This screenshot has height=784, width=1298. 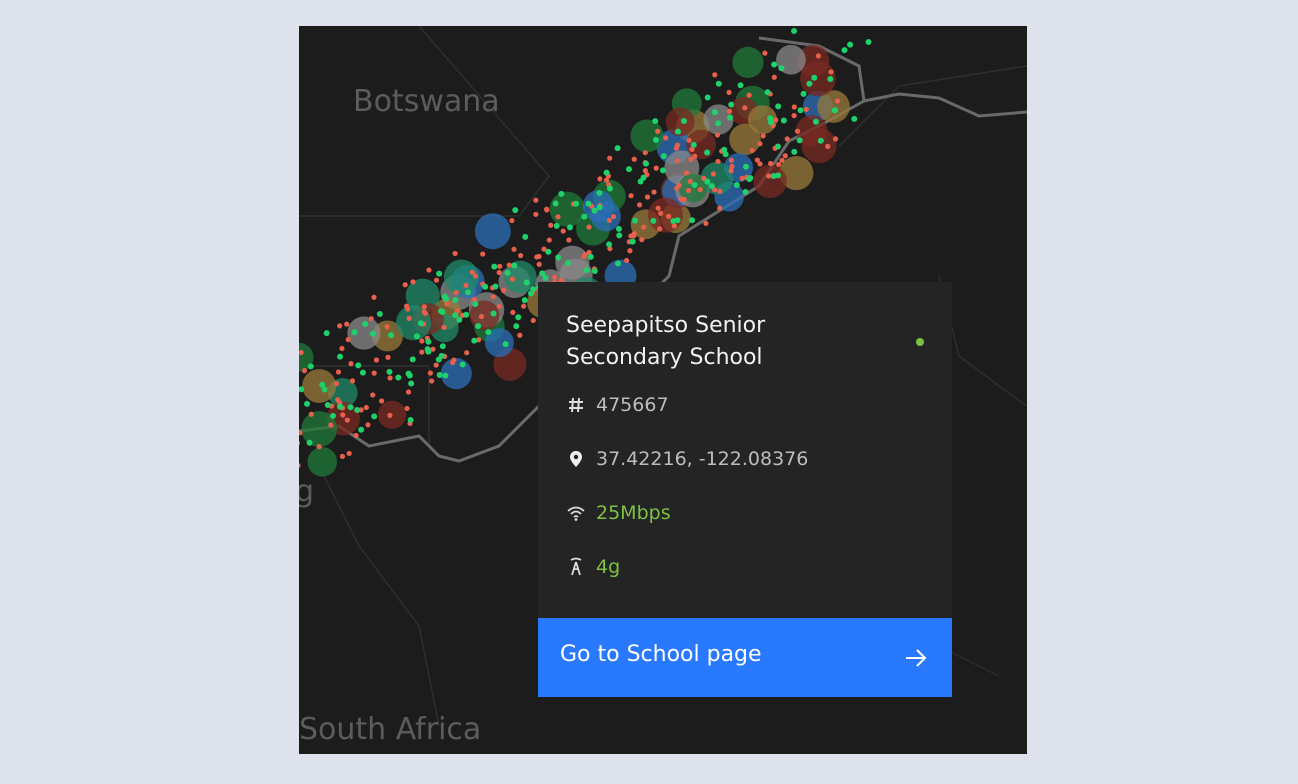 What do you see at coordinates (916, 658) in the screenshot?
I see `arrow-icon` at bounding box center [916, 658].